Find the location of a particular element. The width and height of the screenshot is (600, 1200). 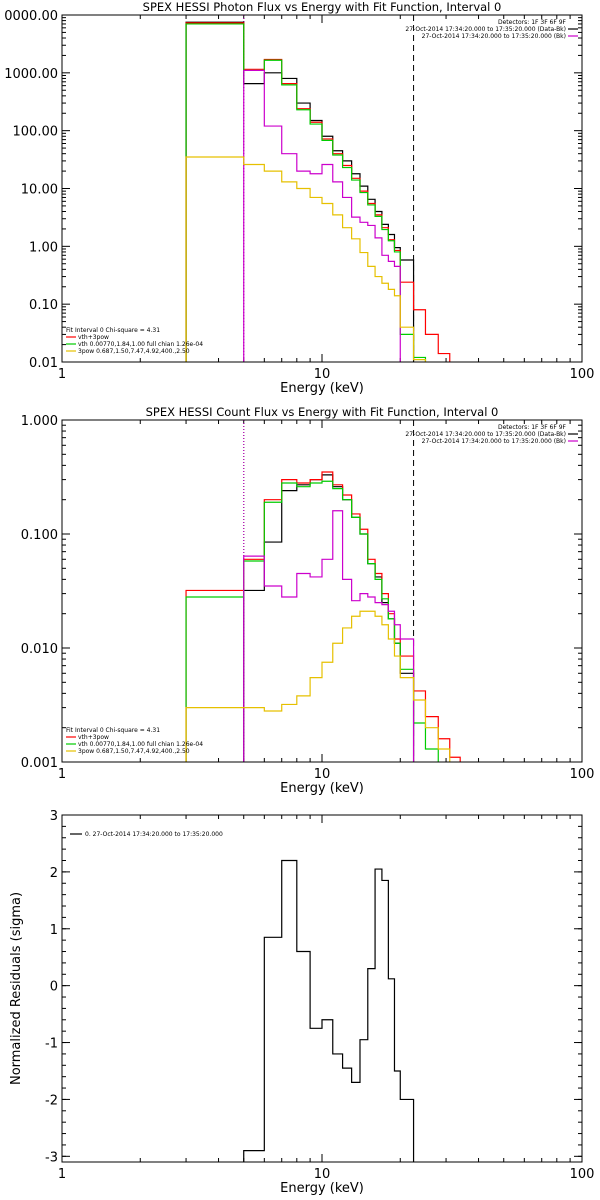

y-tick-label: 0 is located at coordinates (54, 987).